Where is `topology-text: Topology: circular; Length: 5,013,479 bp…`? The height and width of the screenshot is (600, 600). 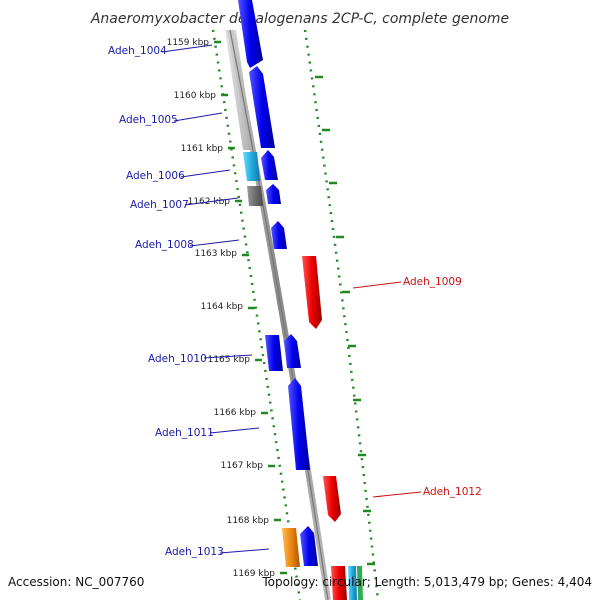
topology-text: Topology: circular; Length: 5,013,479 bp… is located at coordinates (426, 582).